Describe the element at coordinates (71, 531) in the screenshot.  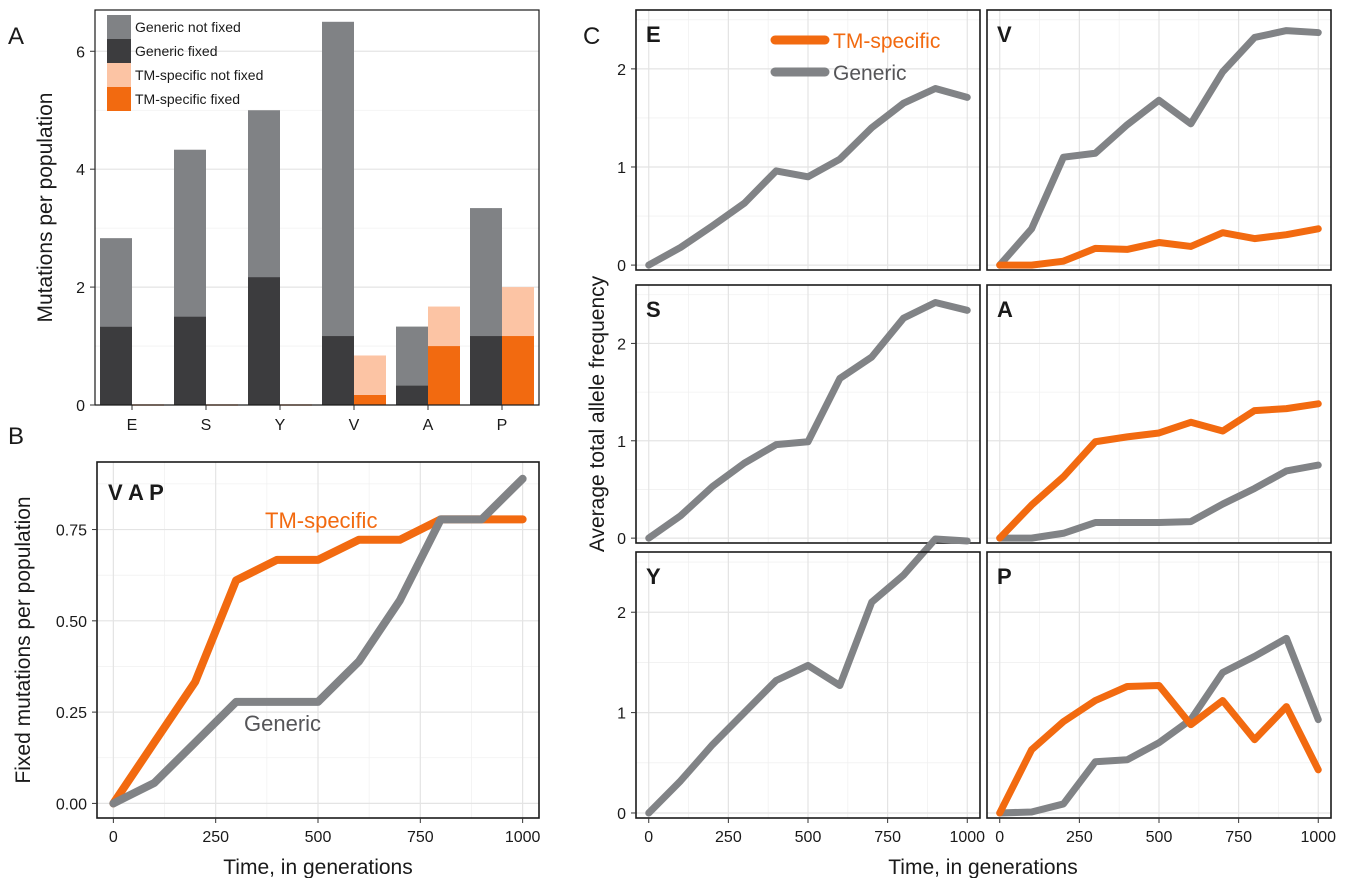
I see `y-tick-label: 0.75` at that location.